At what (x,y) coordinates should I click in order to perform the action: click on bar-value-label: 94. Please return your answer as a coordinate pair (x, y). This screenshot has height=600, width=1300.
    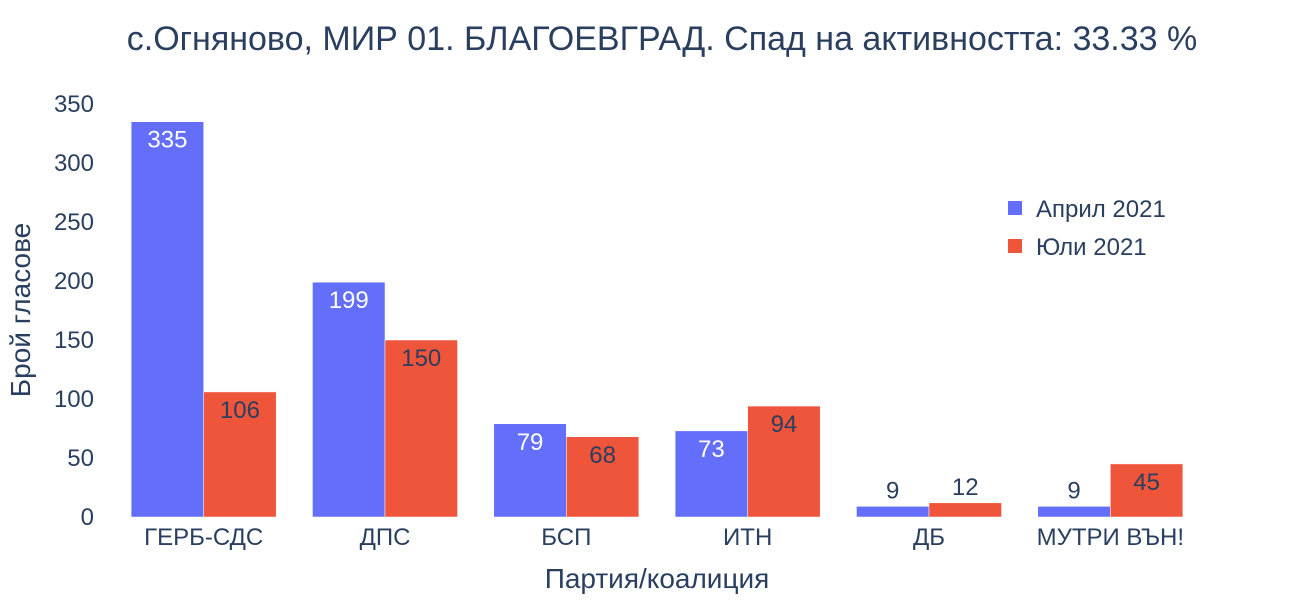
    Looking at the image, I should click on (784, 424).